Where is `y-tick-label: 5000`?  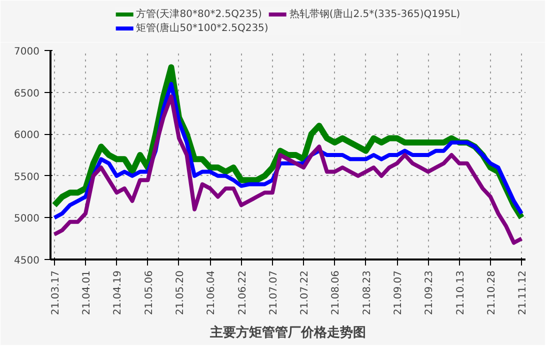 y-tick-label: 5000 is located at coordinates (27, 219).